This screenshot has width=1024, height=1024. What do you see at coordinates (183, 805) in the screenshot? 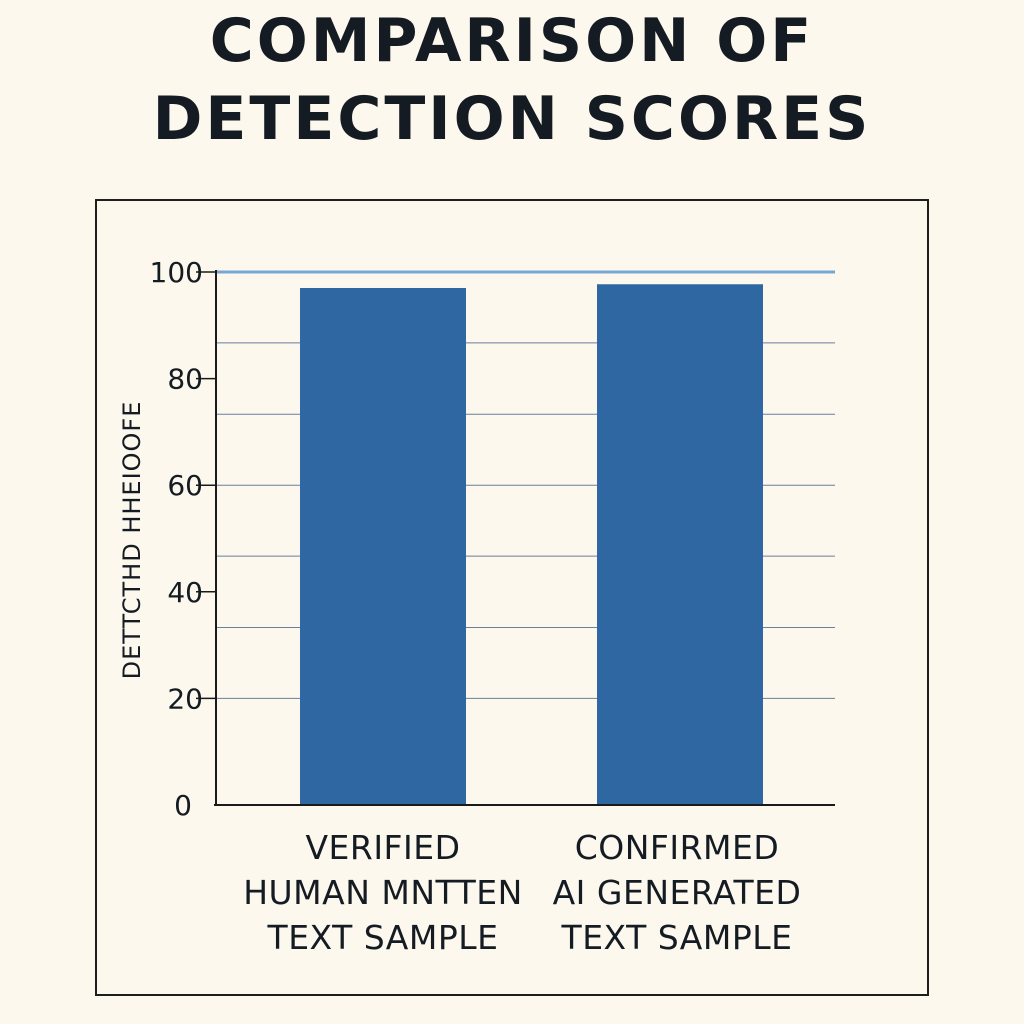
I see `y-tick-label-0: 0` at bounding box center [183, 805].